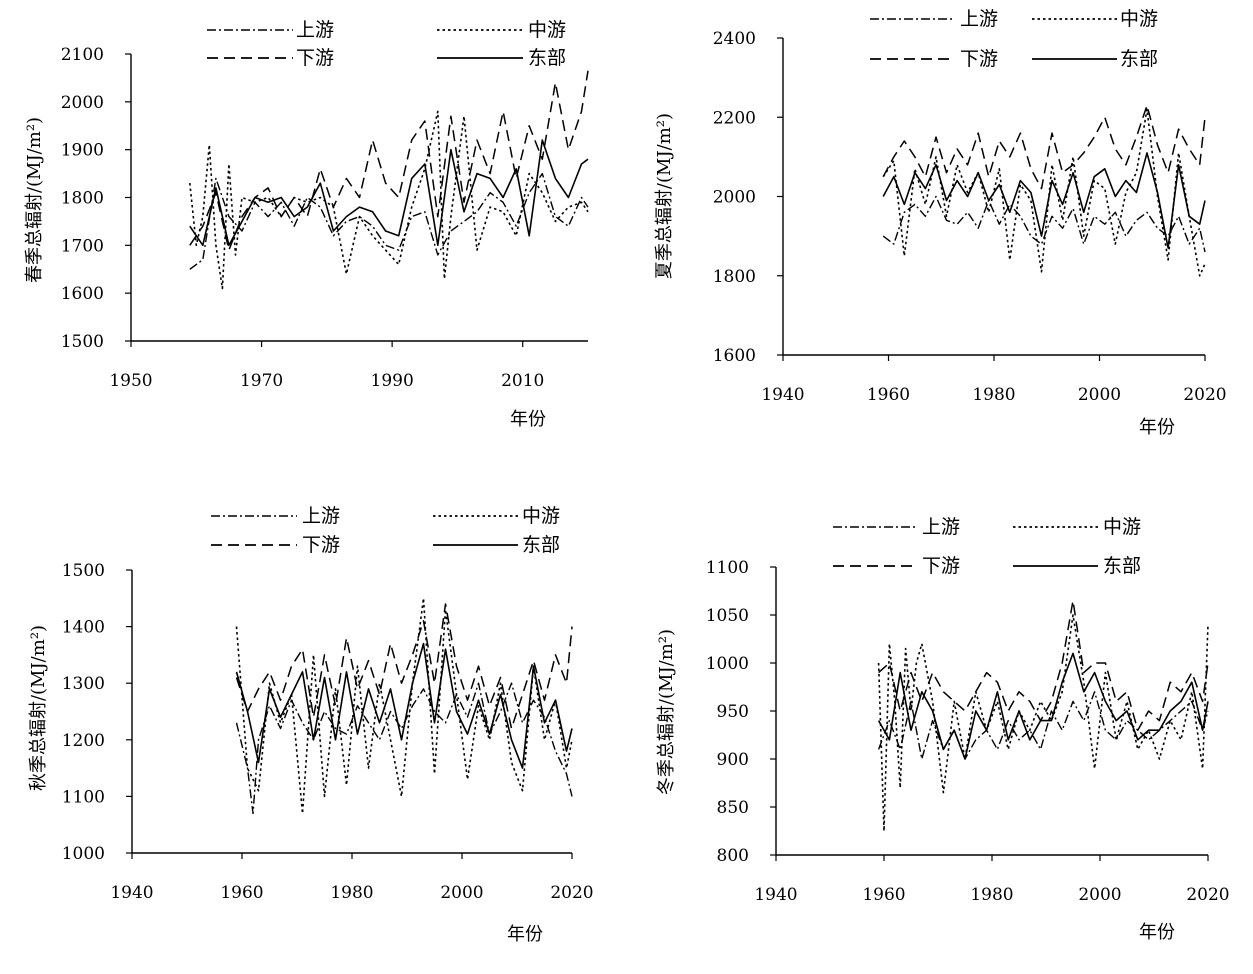 The height and width of the screenshot is (974, 1253). I want to click on y-tick-label: 1900, so click(82, 151).